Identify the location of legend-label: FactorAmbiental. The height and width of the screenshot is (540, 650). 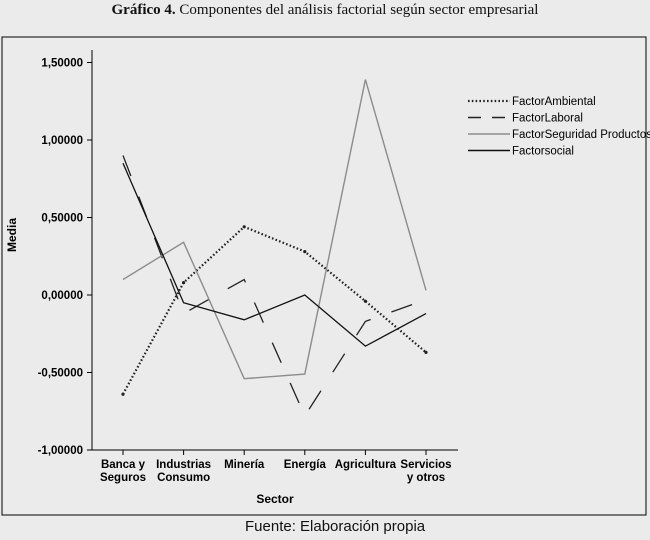
(554, 102).